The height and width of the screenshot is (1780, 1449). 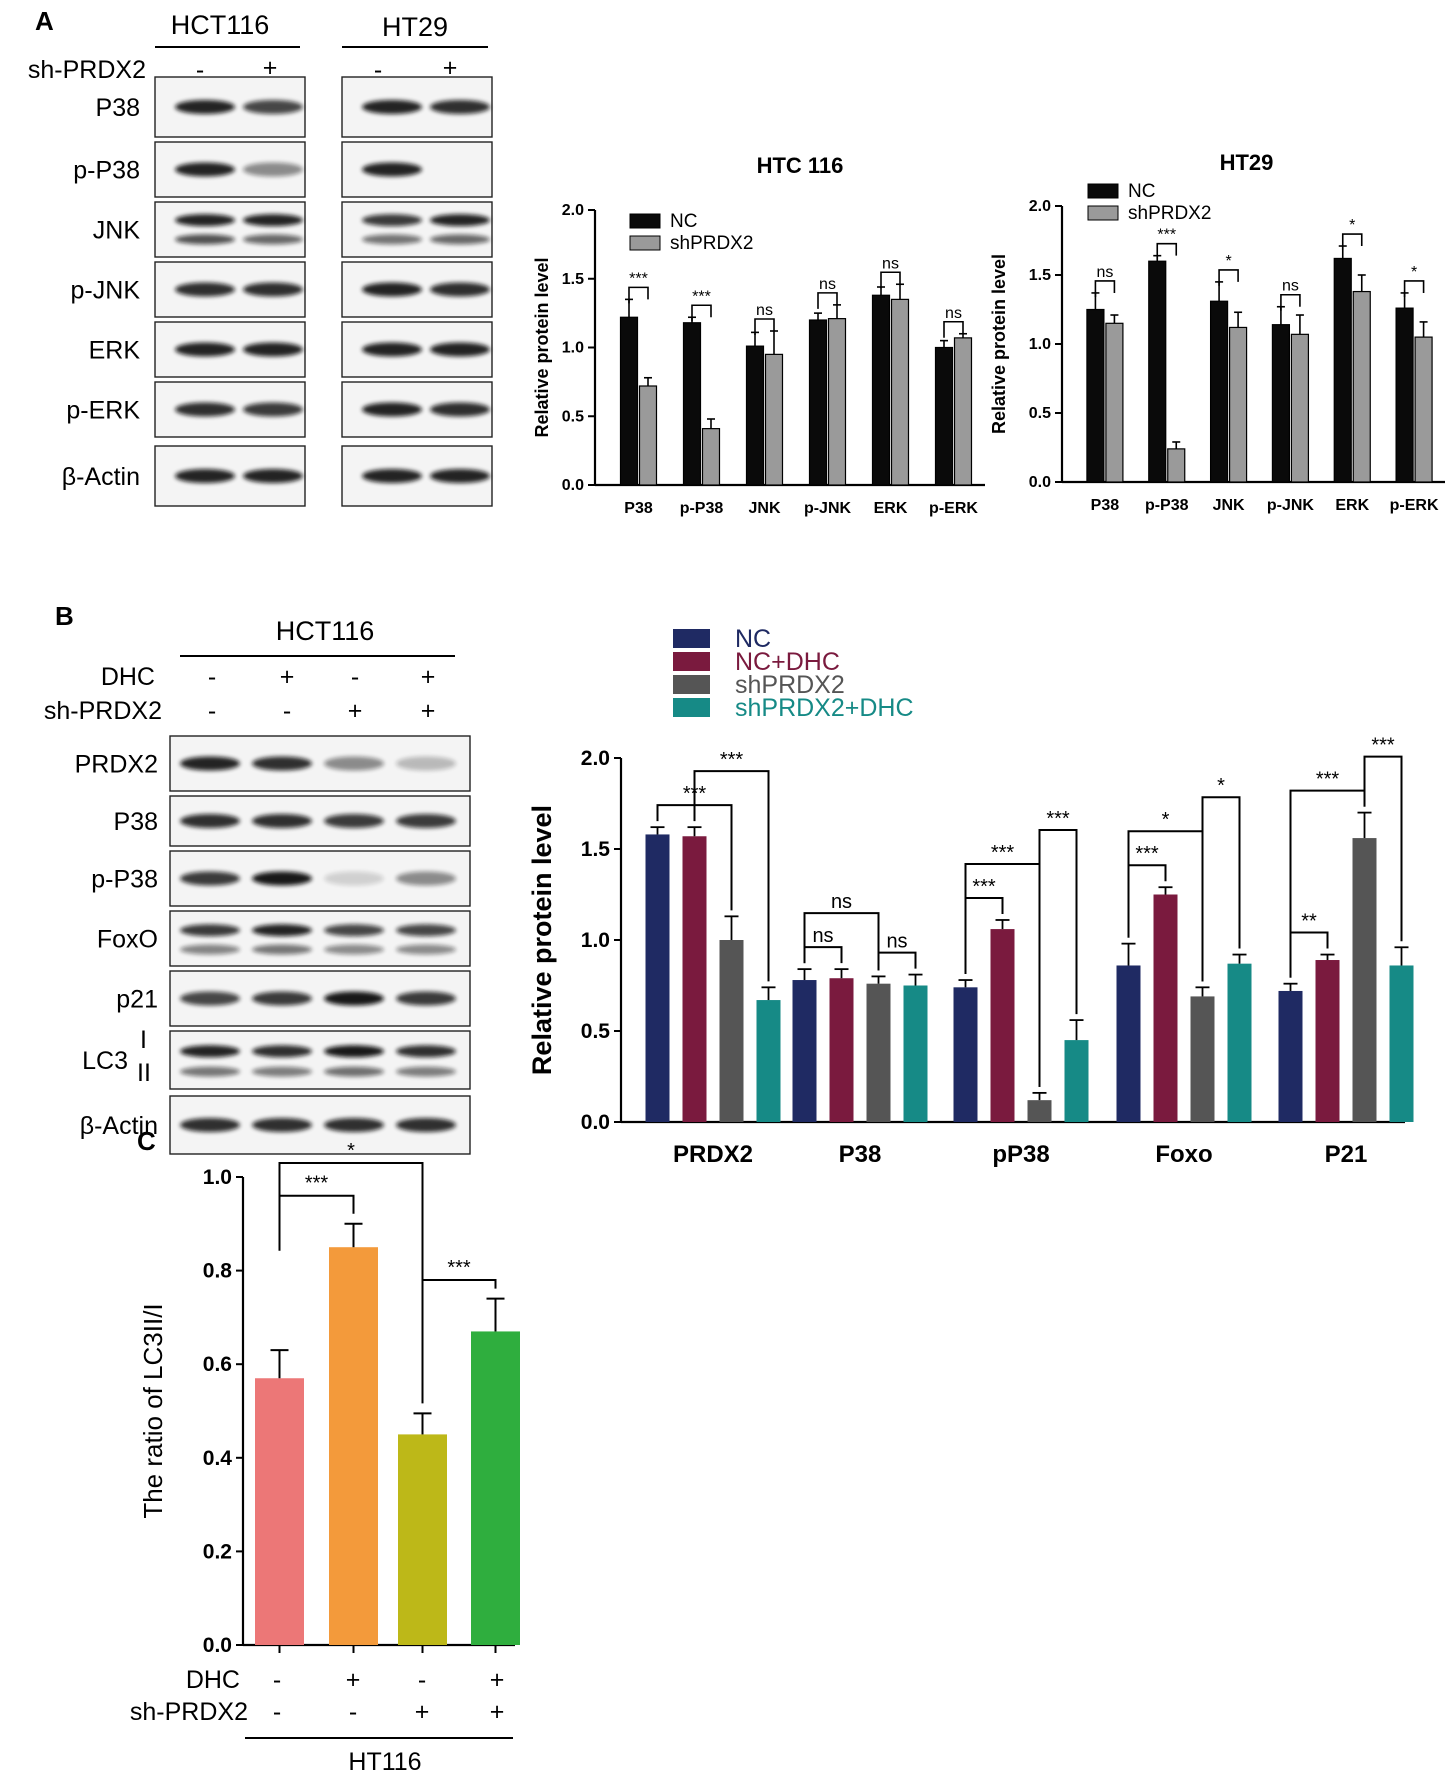 I want to click on blot-label: β-Actin, so click(x=119, y=1126).